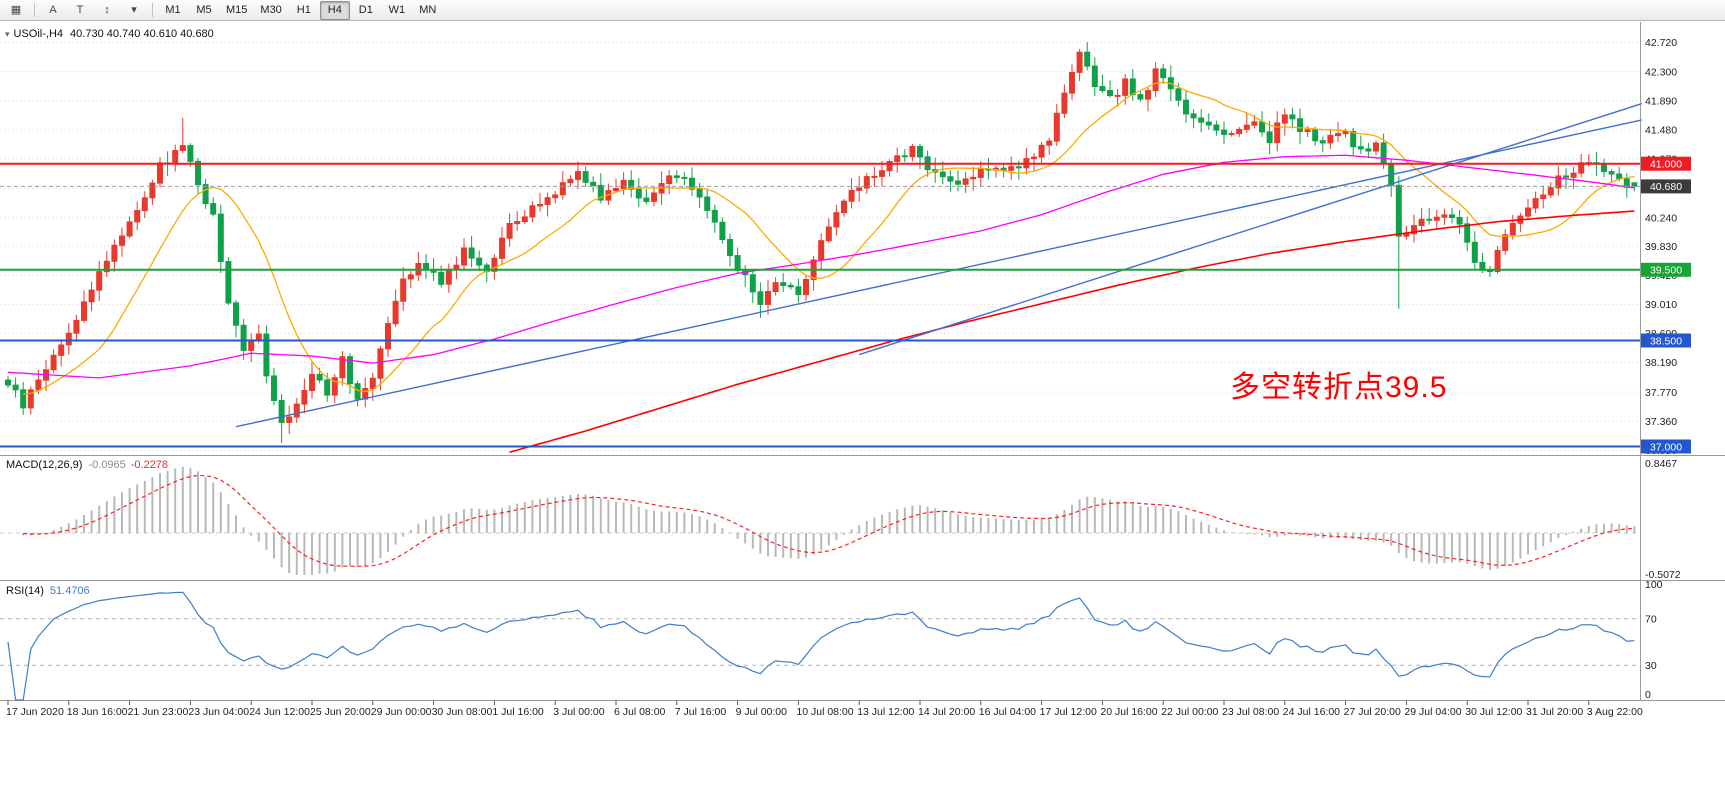 Image resolution: width=1725 pixels, height=792 pixels. Describe the element at coordinates (1663, 575) in the screenshot. I see `svg-text: -0.5072` at that location.